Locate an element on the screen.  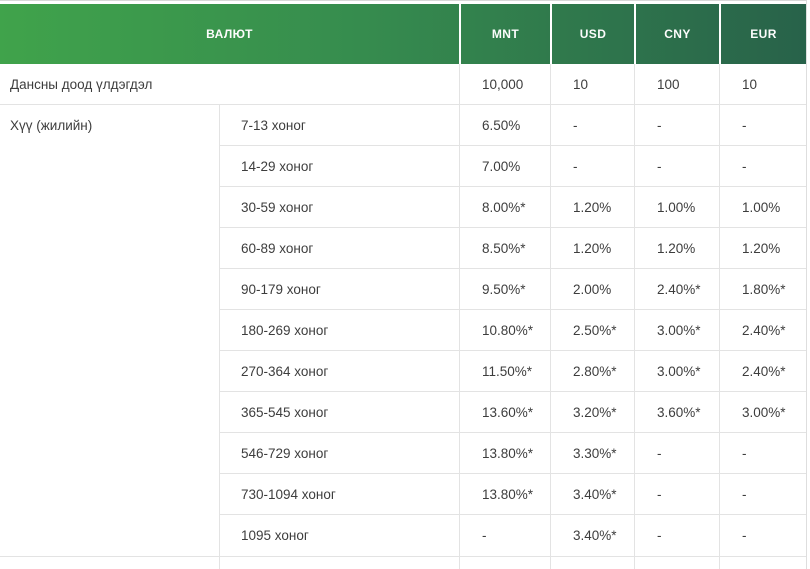
rate-mnt: 7.00% is located at coordinates (504, 166).